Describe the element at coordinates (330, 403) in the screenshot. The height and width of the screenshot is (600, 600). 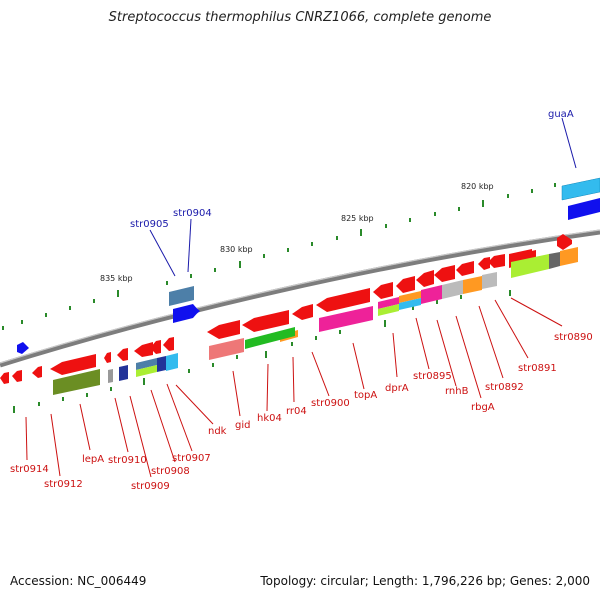
I see `gene-label-str0900: str0900` at that location.